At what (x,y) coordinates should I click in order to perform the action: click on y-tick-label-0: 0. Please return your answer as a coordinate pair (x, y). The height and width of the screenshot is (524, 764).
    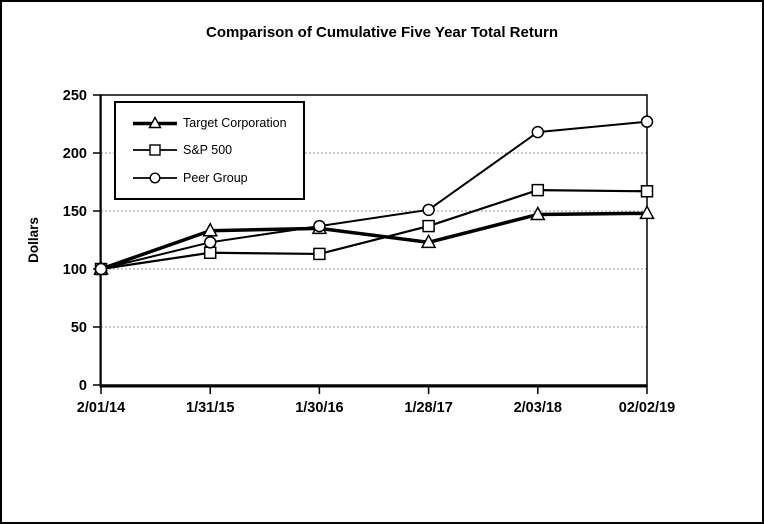
    Looking at the image, I should click on (83, 386).